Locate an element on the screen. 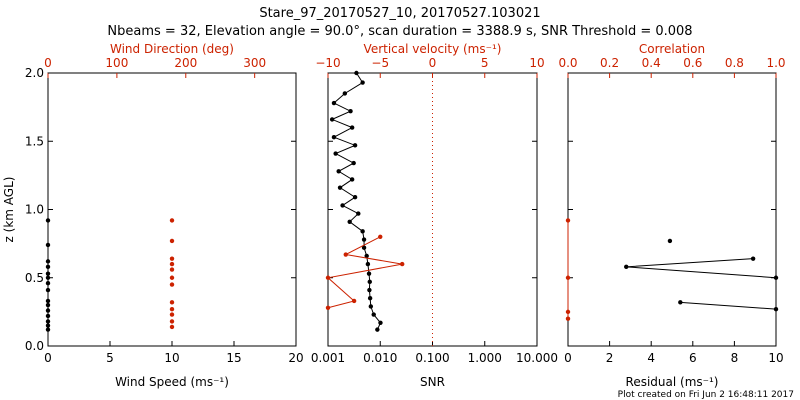 This screenshot has height=400, width=800. panel3-xlabel-top: Correlation is located at coordinates (672, 49).